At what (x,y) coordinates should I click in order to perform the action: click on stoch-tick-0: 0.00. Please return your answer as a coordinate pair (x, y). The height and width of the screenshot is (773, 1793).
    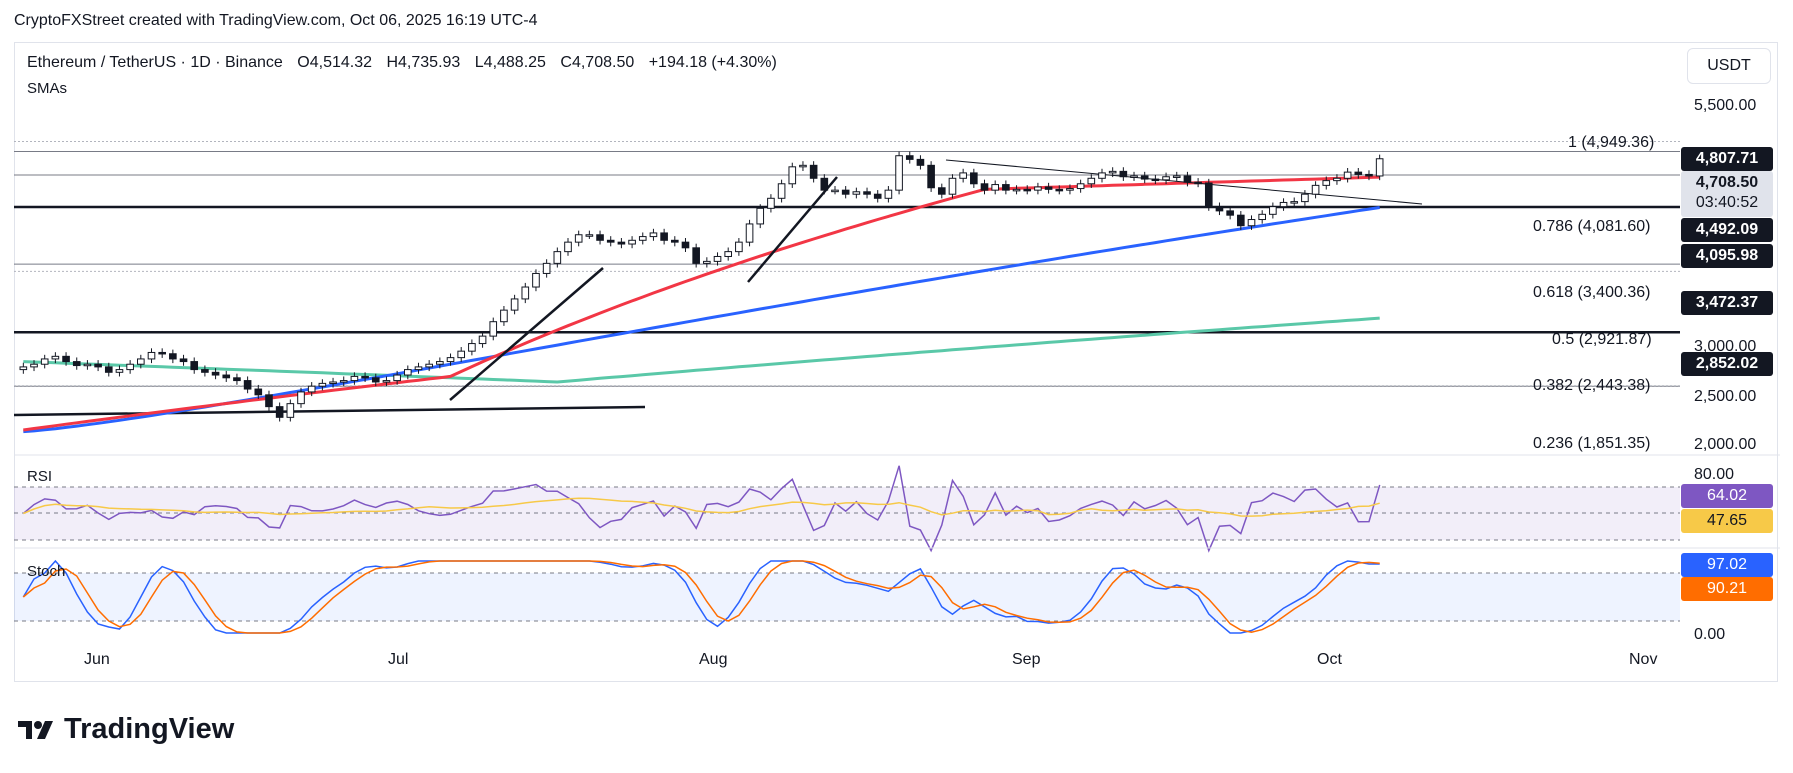
    Looking at the image, I should click on (1710, 634).